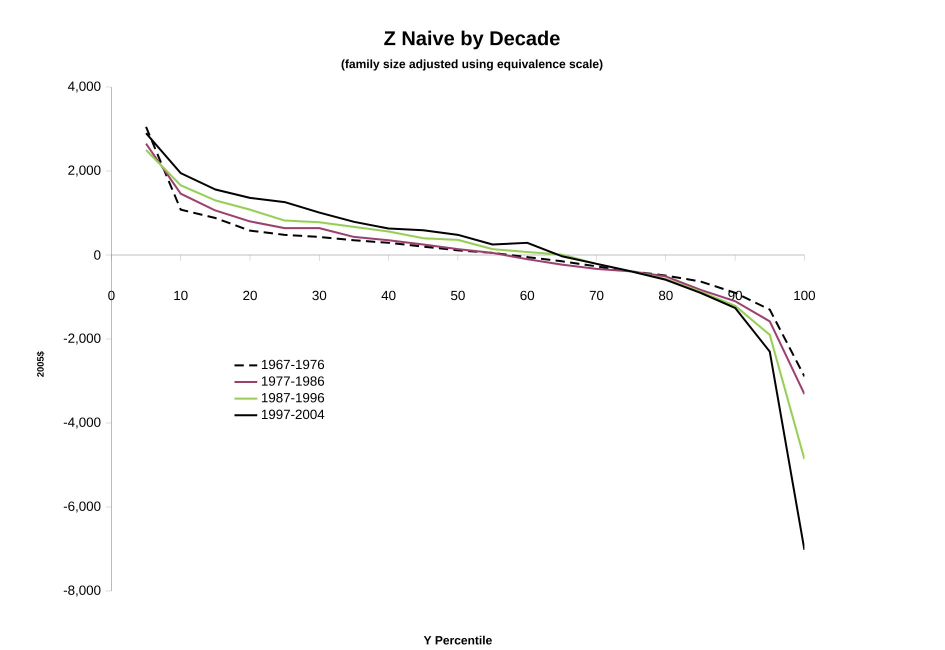 Image resolution: width=945 pixels, height=650 pixels. What do you see at coordinates (472, 40) in the screenshot?
I see `chart-title: Z Naive by Decade` at bounding box center [472, 40].